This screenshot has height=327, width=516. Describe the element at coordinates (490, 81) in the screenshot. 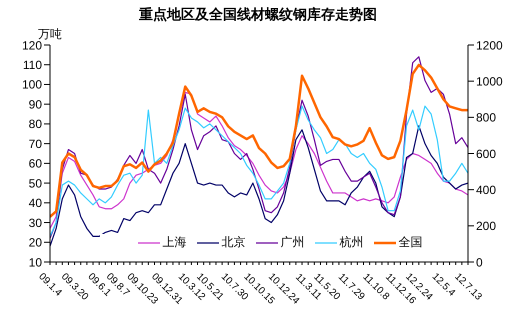

I see `y2-tick-label: 1000` at that location.